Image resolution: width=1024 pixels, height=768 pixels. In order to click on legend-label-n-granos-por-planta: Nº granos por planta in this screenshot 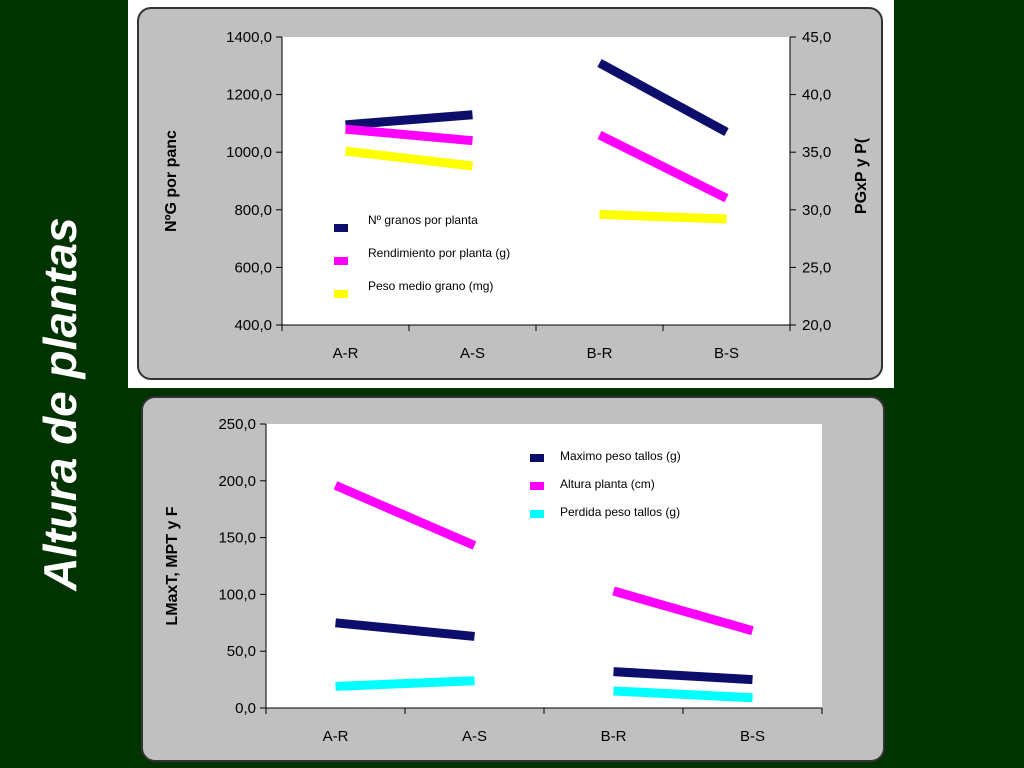, I will do `click(423, 220)`.